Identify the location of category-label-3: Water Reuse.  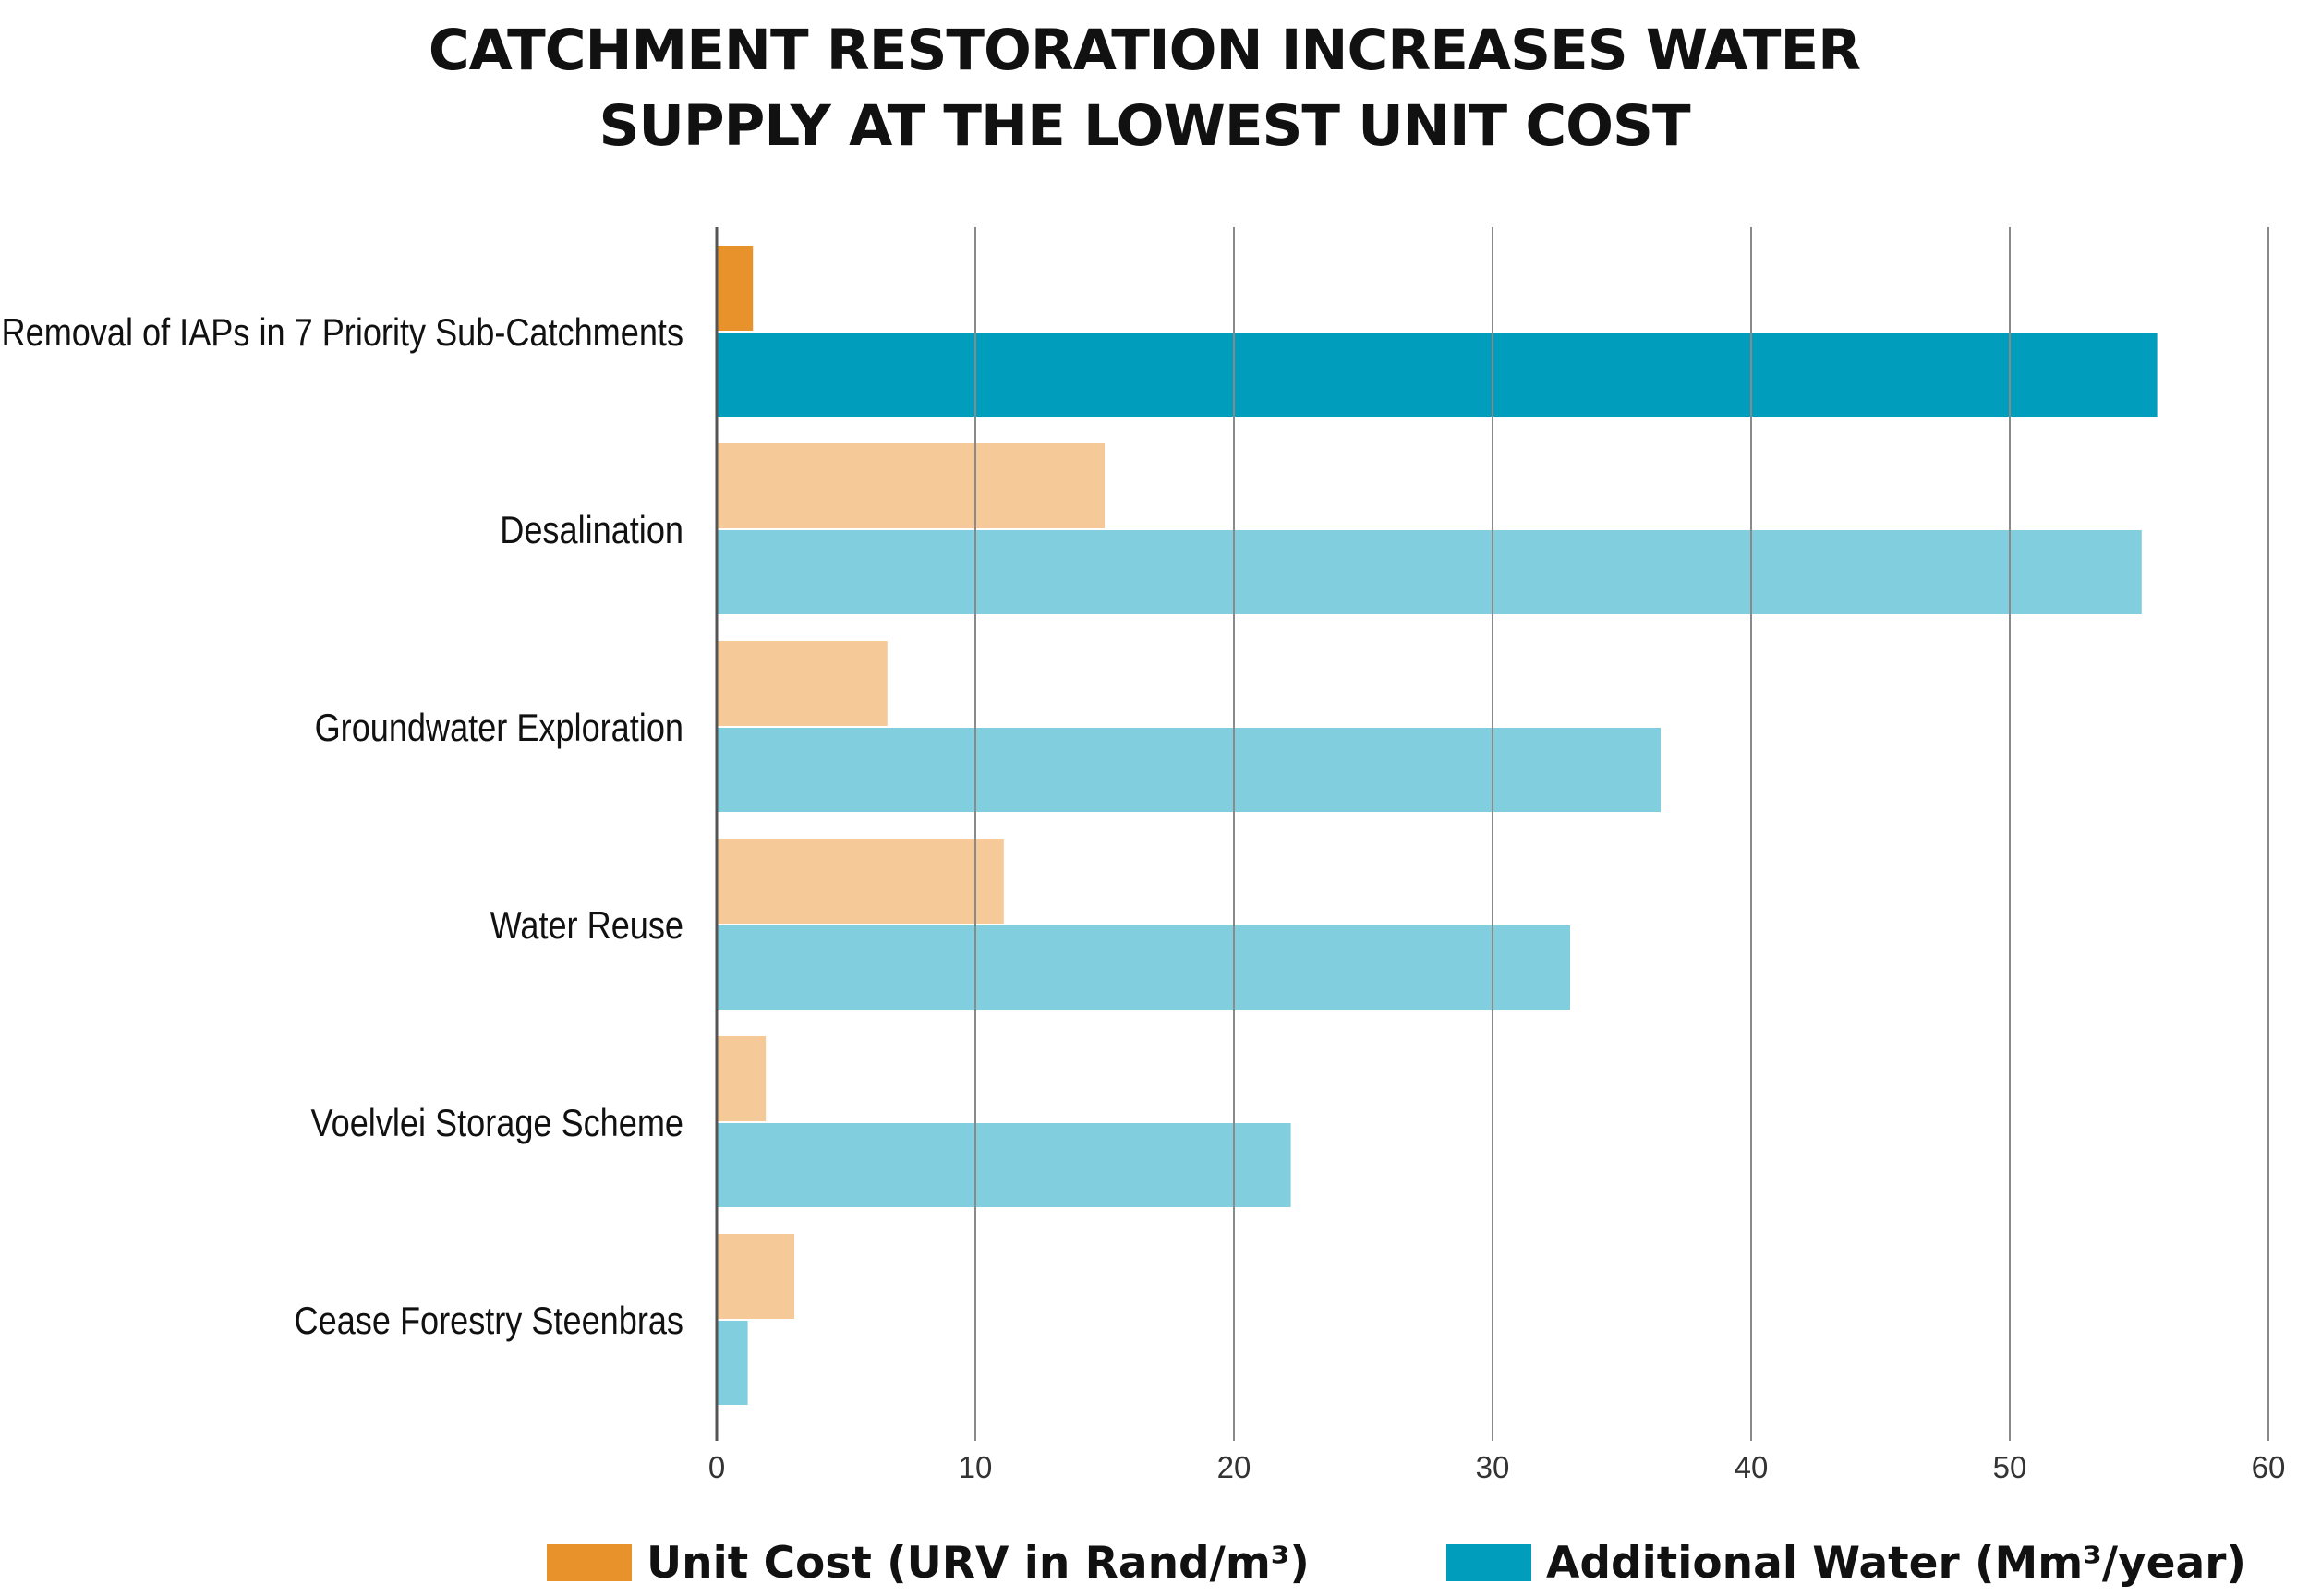
(586, 926).